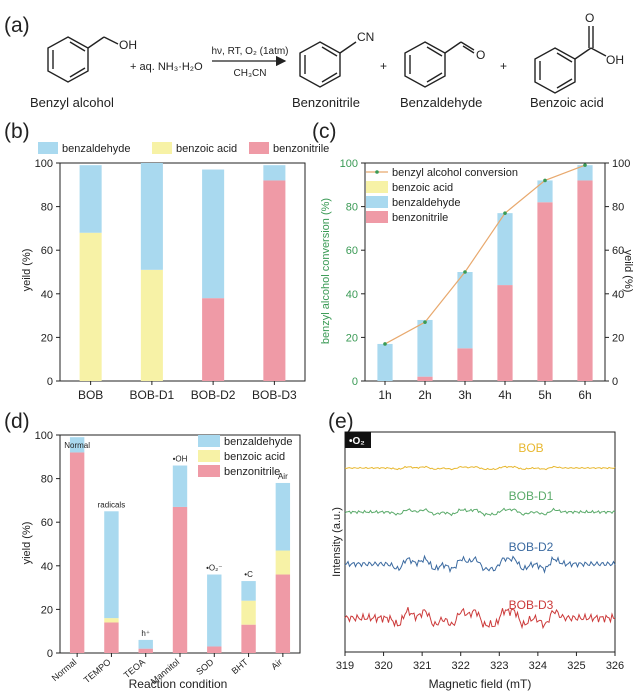  I want to click on plus-sign-1: +, so click(383, 66).